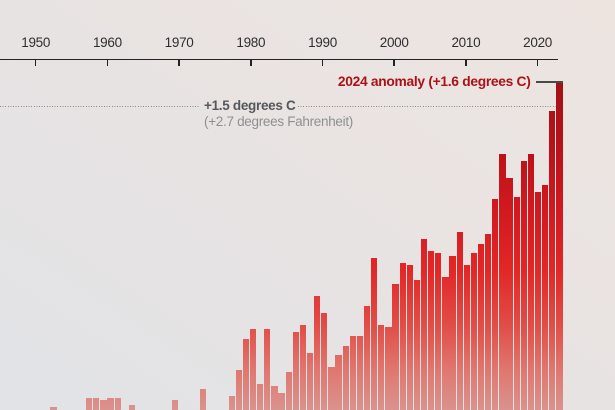 This screenshot has width=615, height=410. I want to click on bar-1981, so click(253, 369).